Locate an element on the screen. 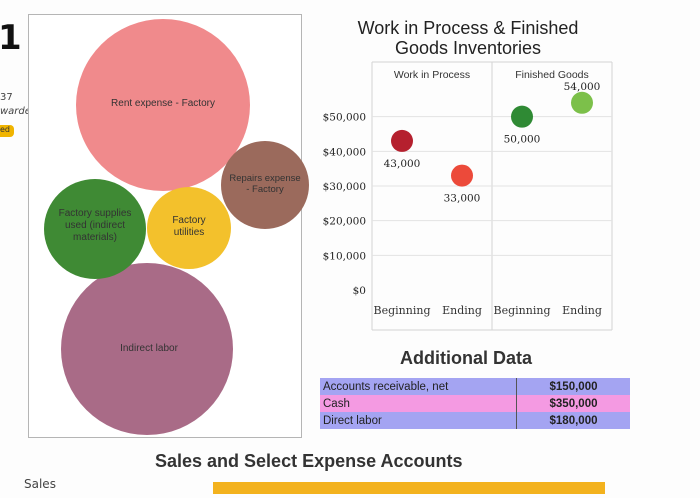  additional-data-row: Cash $350,000 is located at coordinates (475, 403).